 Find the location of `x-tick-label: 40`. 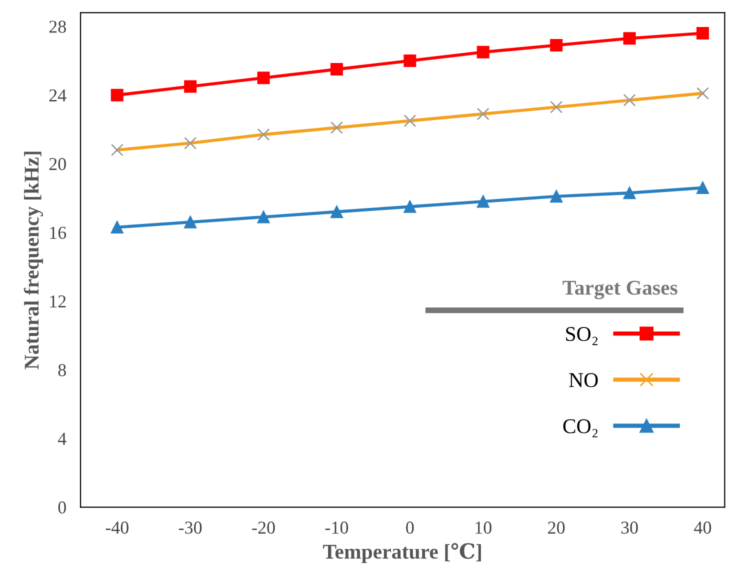

x-tick-label: 40 is located at coordinates (703, 528).